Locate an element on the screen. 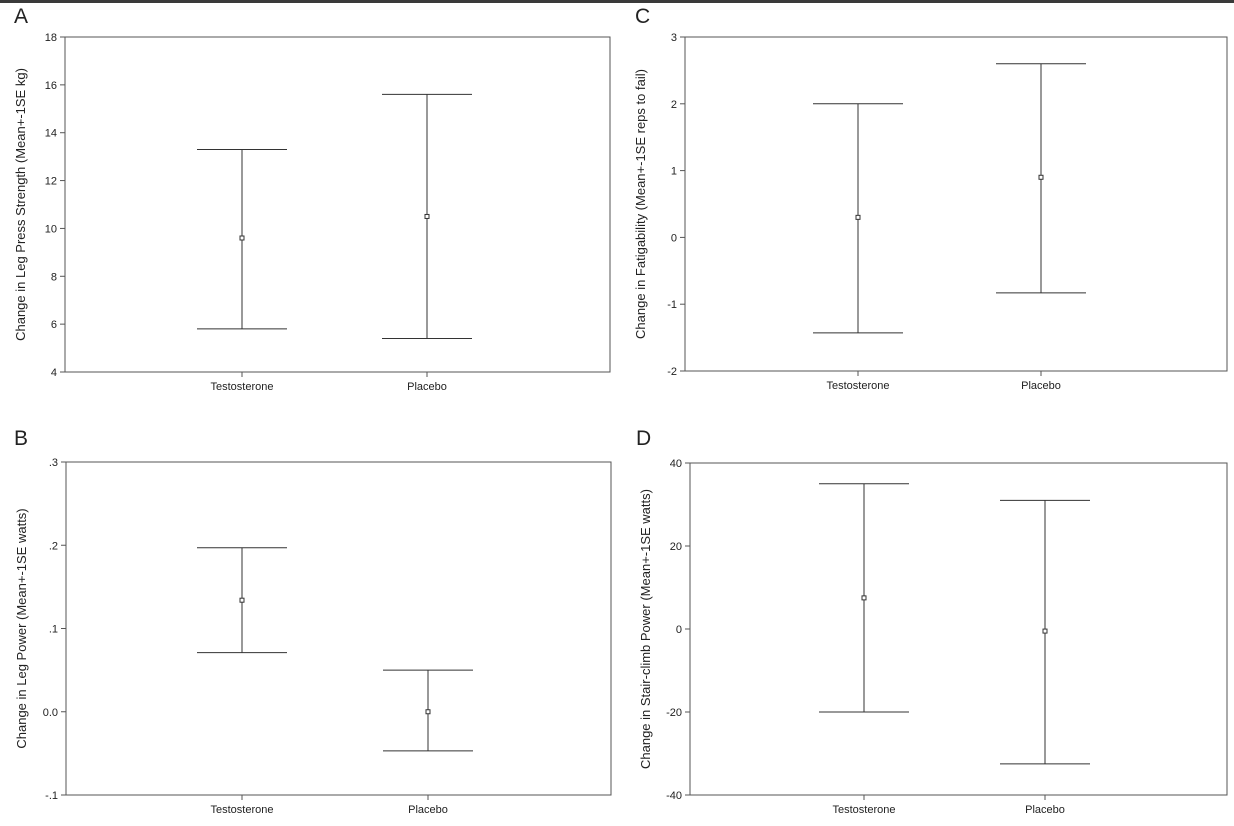  y-tick-label: -.1 is located at coordinates (51, 796).